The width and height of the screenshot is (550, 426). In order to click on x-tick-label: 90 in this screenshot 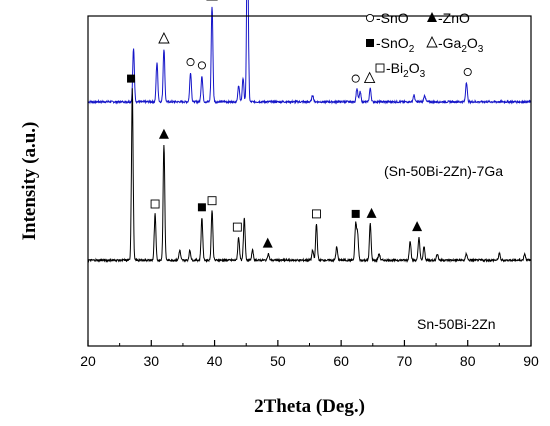, I will do `click(531, 361)`.